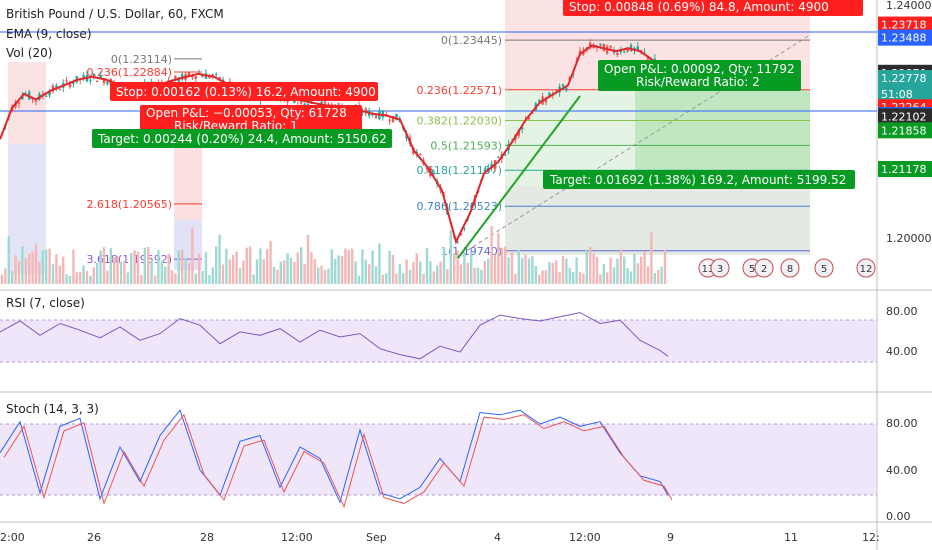 The image size is (932, 550). I want to click on fib-right-label: 0.618(1.21157), so click(459, 170).